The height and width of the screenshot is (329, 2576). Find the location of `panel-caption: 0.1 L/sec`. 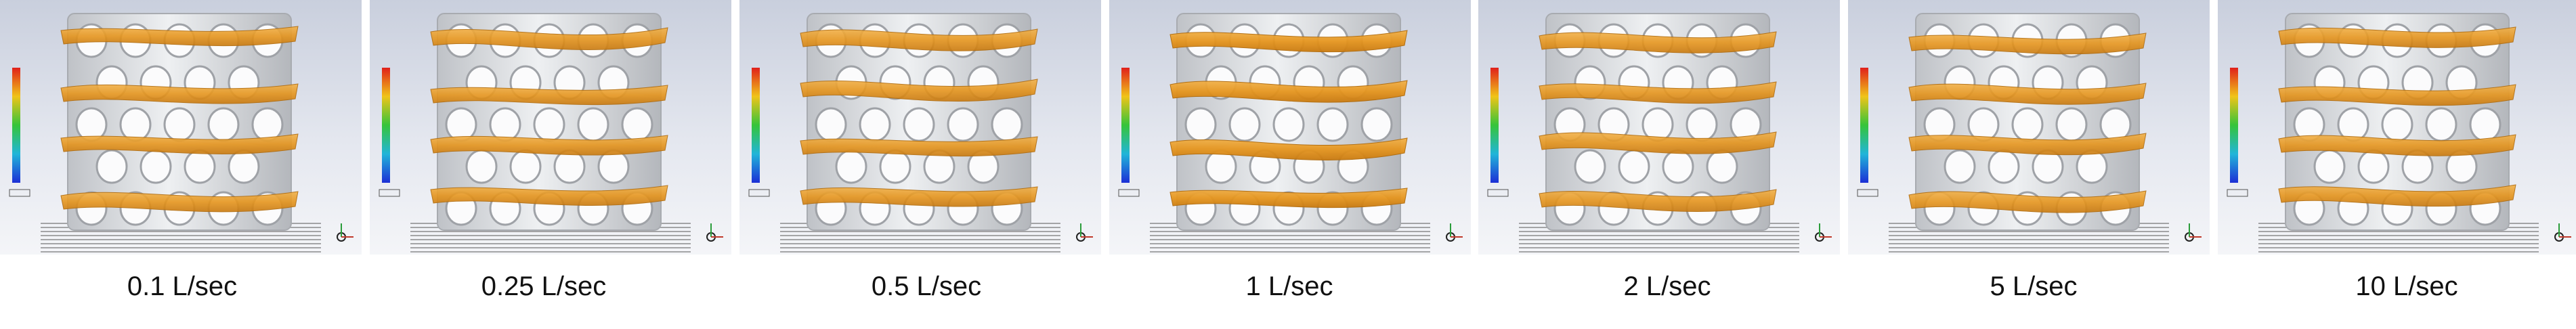

panel-caption: 0.1 L/sec is located at coordinates (182, 286).